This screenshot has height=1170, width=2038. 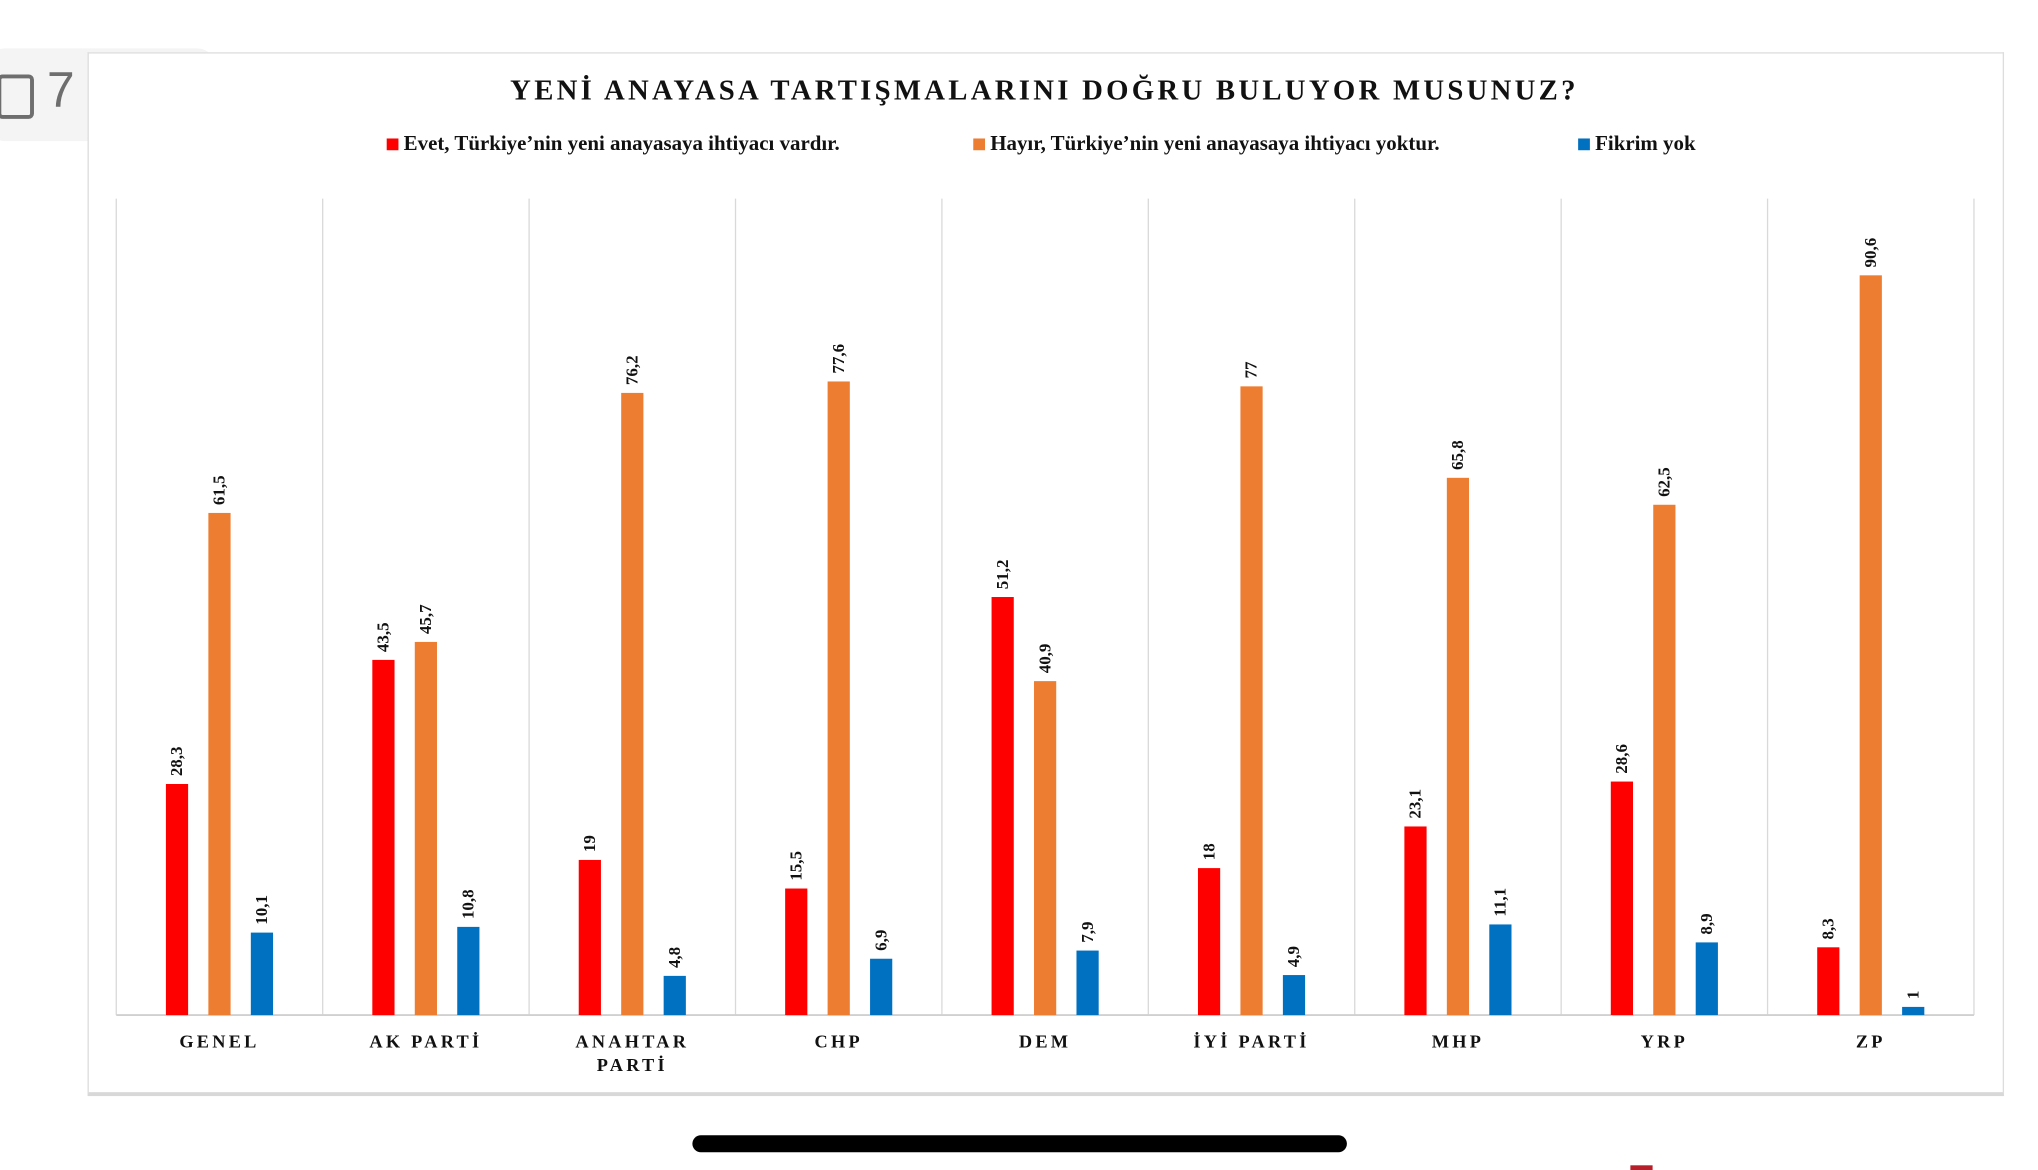 What do you see at coordinates (17, 96) in the screenshot?
I see `pages-icon` at bounding box center [17, 96].